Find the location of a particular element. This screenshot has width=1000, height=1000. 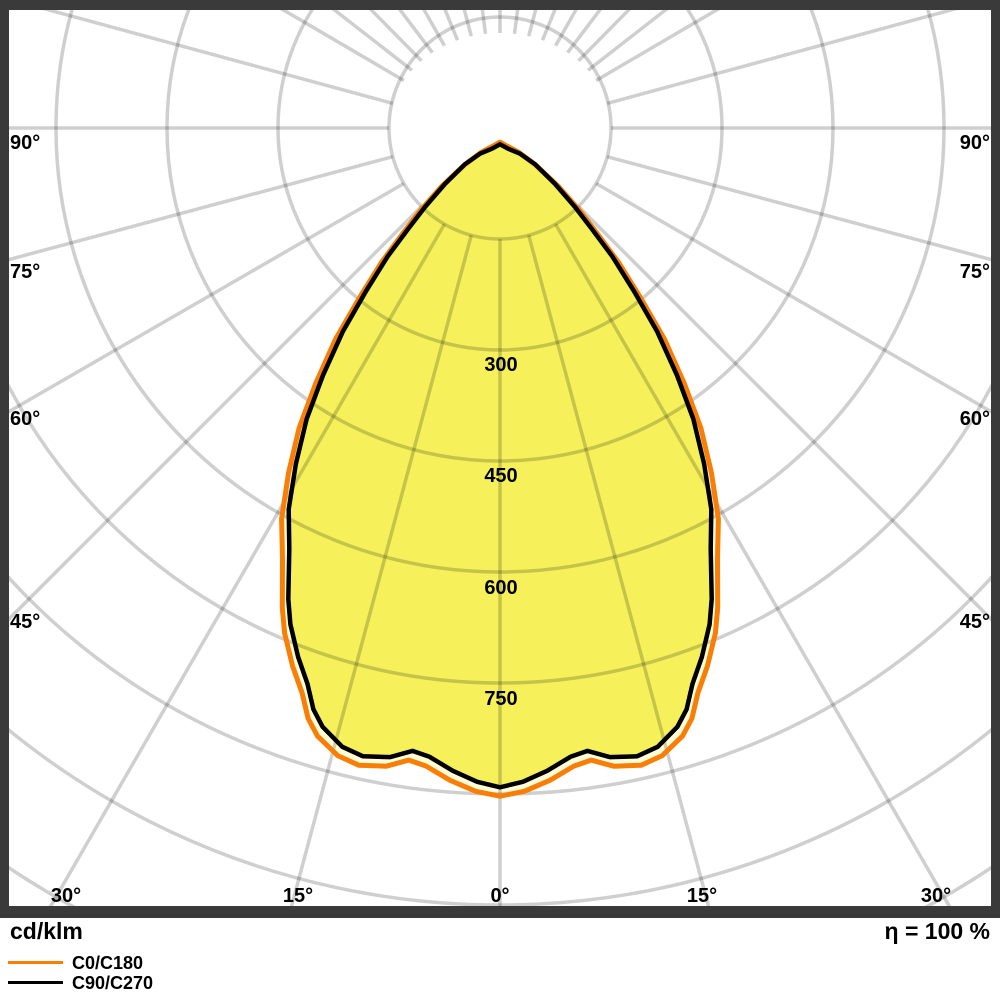

frame-bottom is located at coordinates (500, 912).